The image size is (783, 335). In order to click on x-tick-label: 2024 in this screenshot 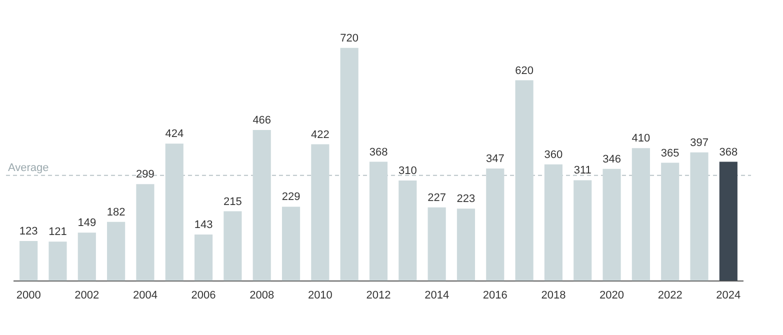, I will do `click(728, 295)`.